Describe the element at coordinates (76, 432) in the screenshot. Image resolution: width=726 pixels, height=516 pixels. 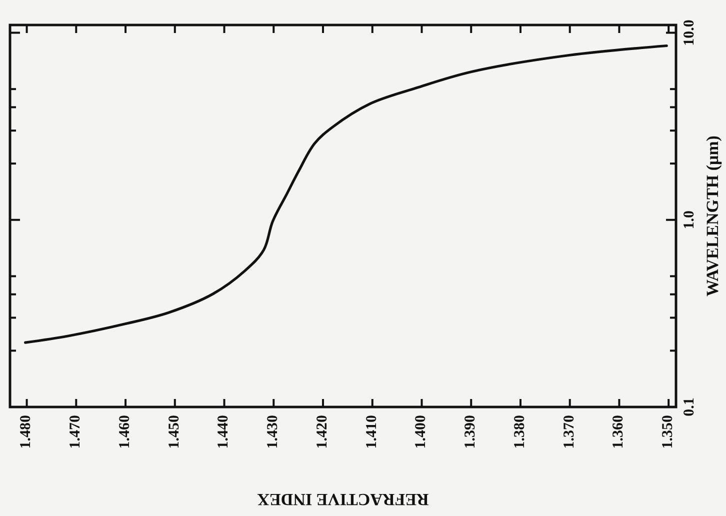
I see `x-tick-label: 1.470` at that location.